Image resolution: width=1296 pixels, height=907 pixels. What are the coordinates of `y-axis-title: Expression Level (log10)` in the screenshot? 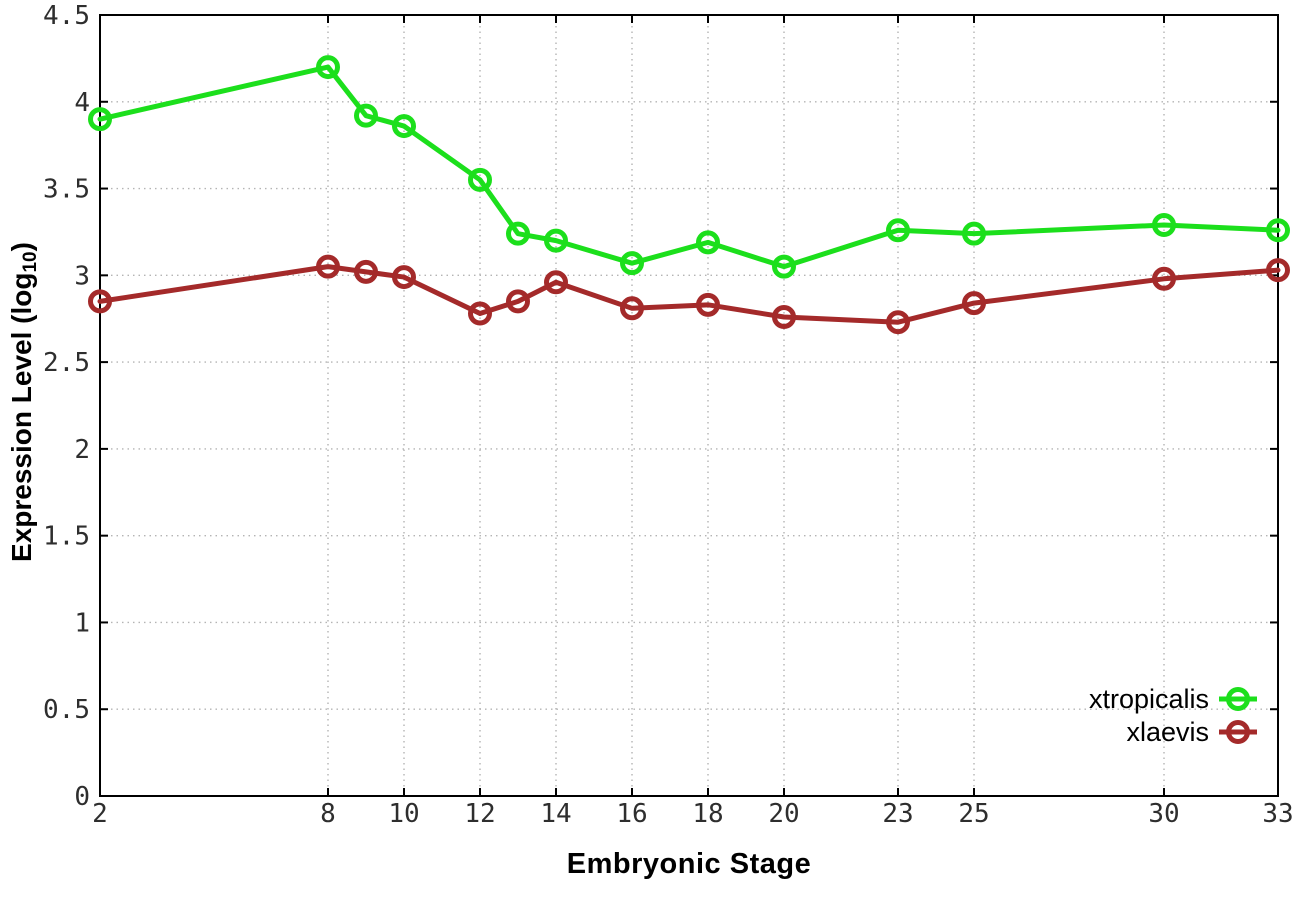 It's located at (24, 402).